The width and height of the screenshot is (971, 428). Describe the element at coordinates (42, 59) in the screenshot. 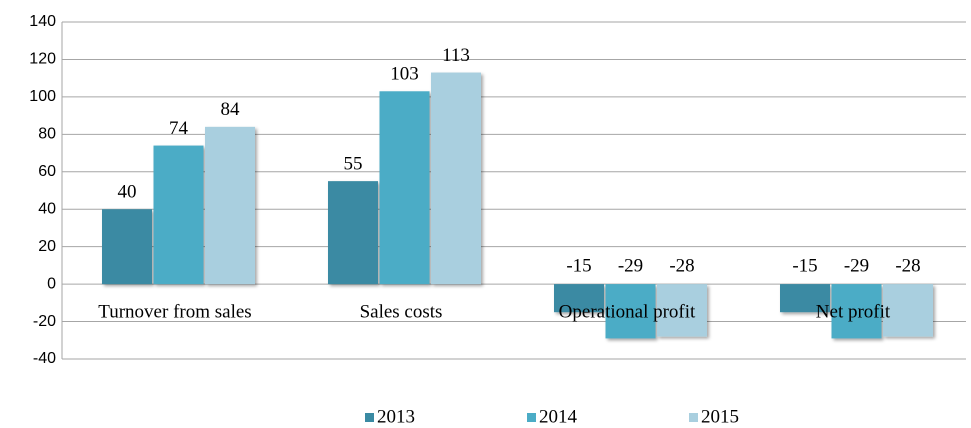

I see `y-tick-label: 120` at that location.